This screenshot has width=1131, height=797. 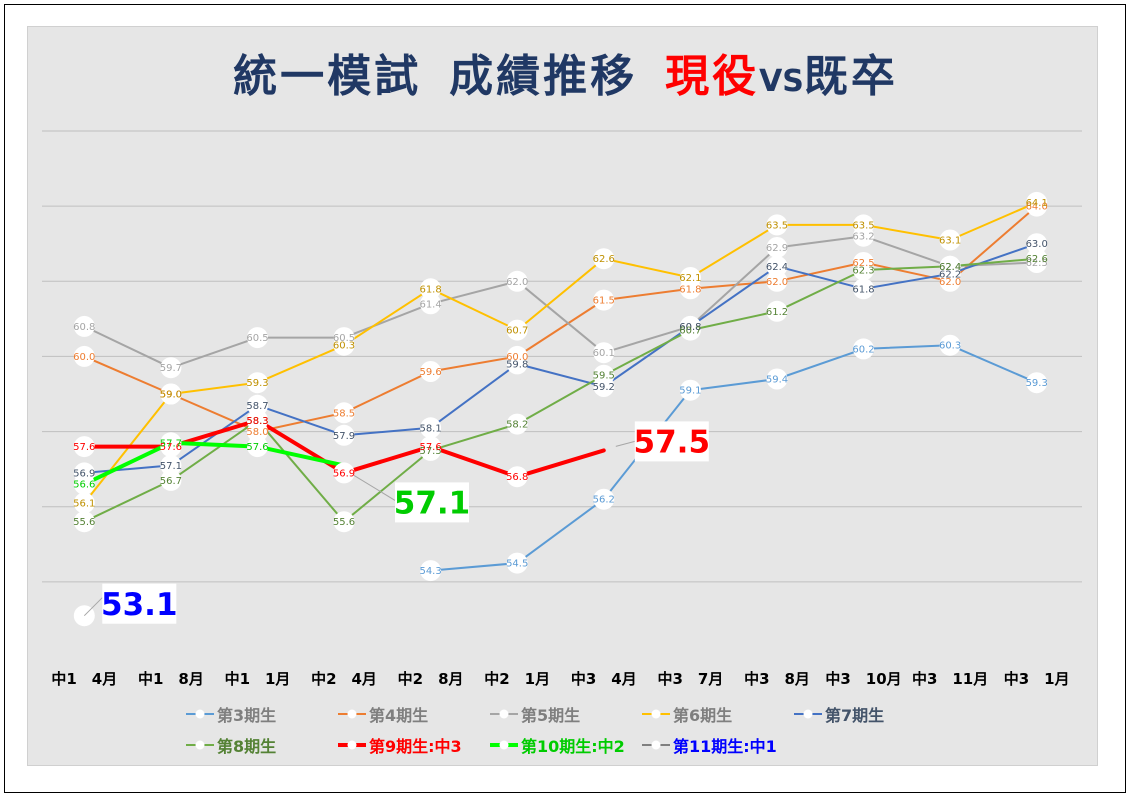 I want to click on data-label: 57.5, so click(x=430, y=451).